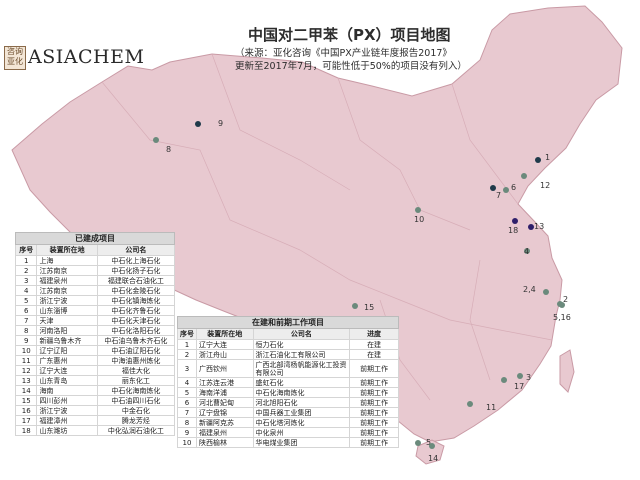 This screenshot has height=480, width=640. What do you see at coordinates (187, 392) in the screenshot?
I see `plan-cell: 5` at bounding box center [187, 392].